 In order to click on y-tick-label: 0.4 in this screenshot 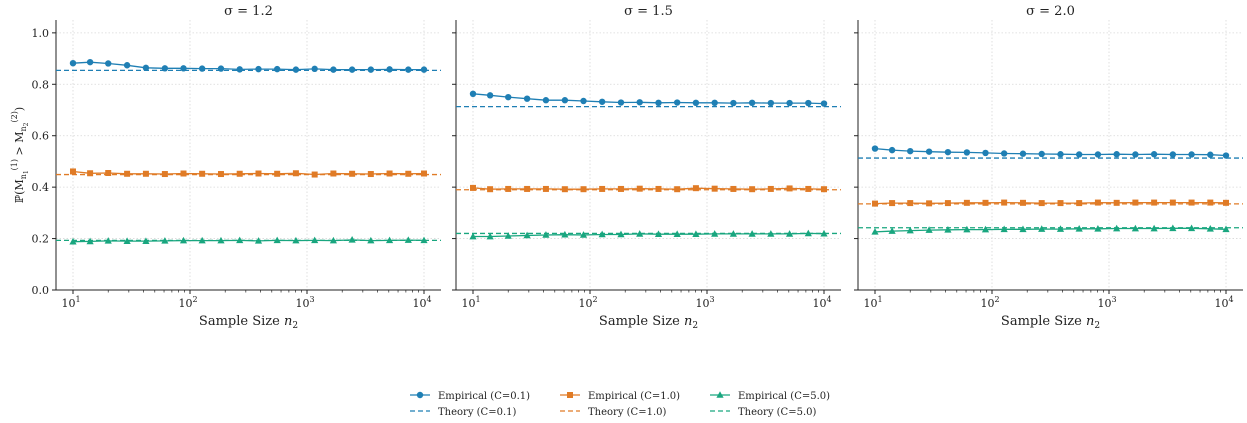, I will do `click(41, 187)`.